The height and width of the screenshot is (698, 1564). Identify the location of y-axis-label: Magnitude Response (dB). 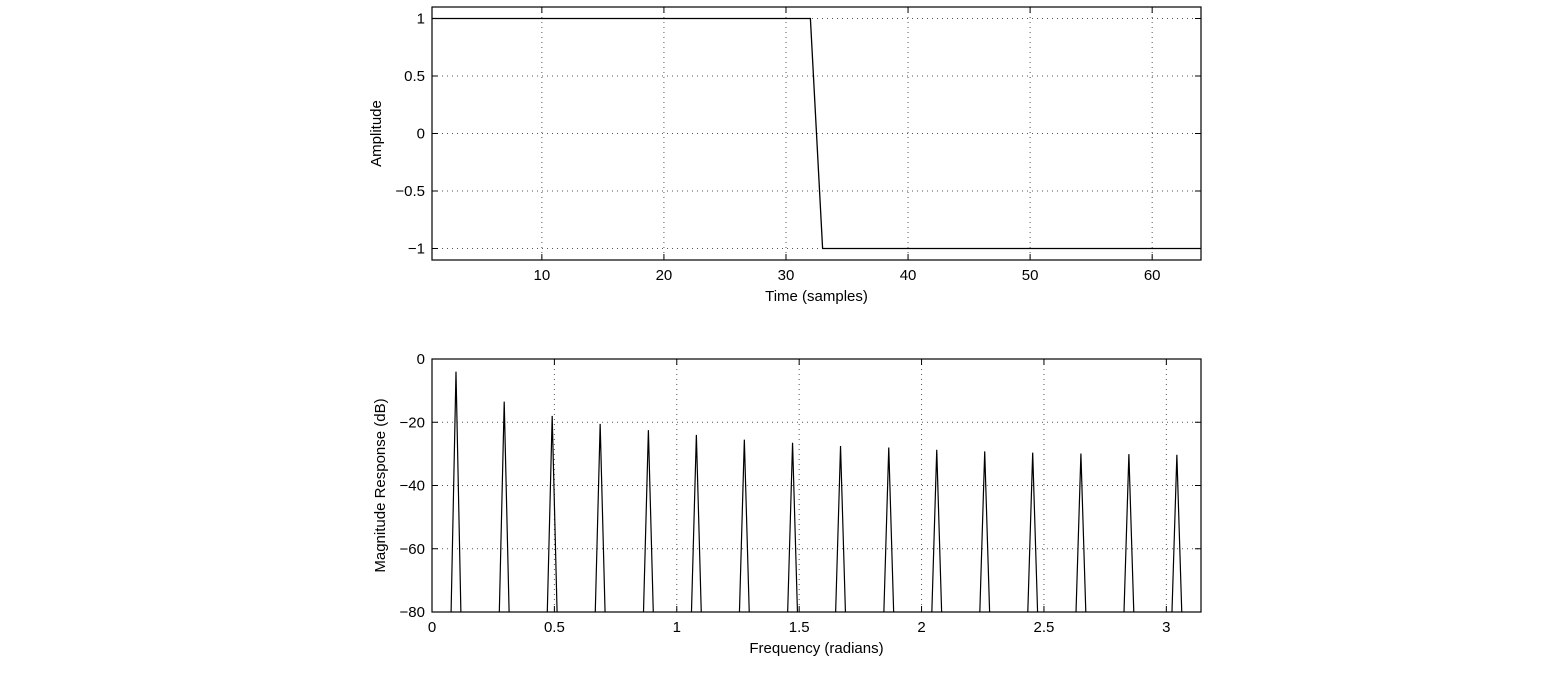
(380, 485).